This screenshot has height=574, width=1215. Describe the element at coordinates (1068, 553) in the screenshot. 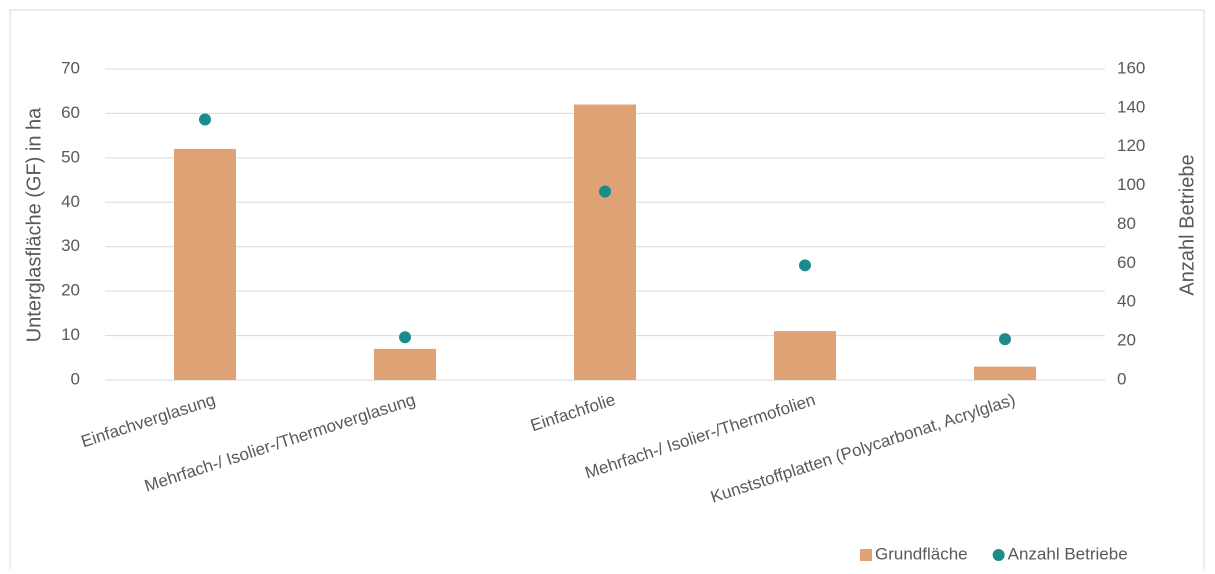

I see `legend-label: Anzahl Betriebe` at that location.